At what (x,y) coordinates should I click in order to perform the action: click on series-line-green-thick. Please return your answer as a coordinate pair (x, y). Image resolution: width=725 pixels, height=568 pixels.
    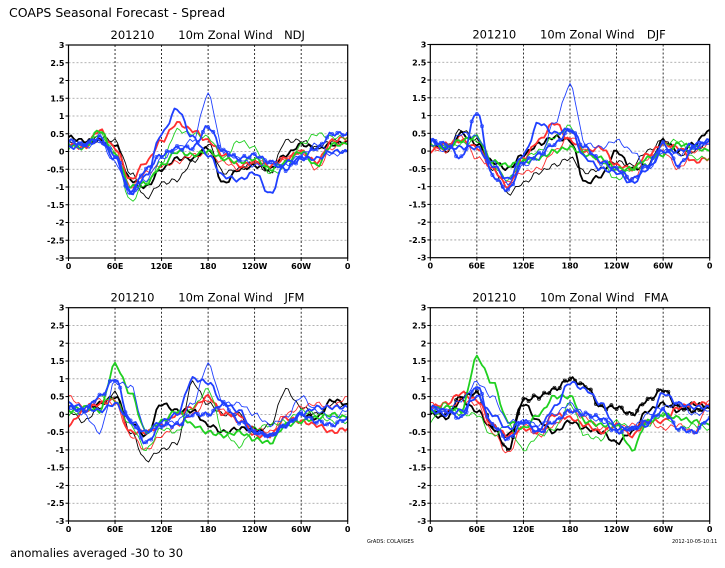
    Looking at the image, I should click on (208, 403).